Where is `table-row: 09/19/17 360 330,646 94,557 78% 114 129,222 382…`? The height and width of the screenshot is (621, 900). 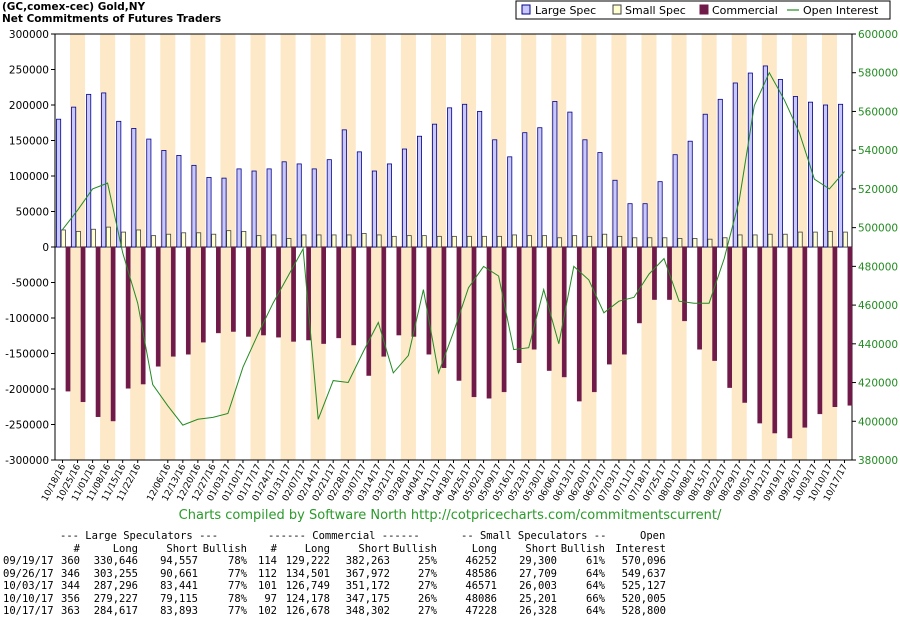 table-row: 09/19/17 360 330,646 94,557 78% 114 129,222 382… is located at coordinates (450, 561).